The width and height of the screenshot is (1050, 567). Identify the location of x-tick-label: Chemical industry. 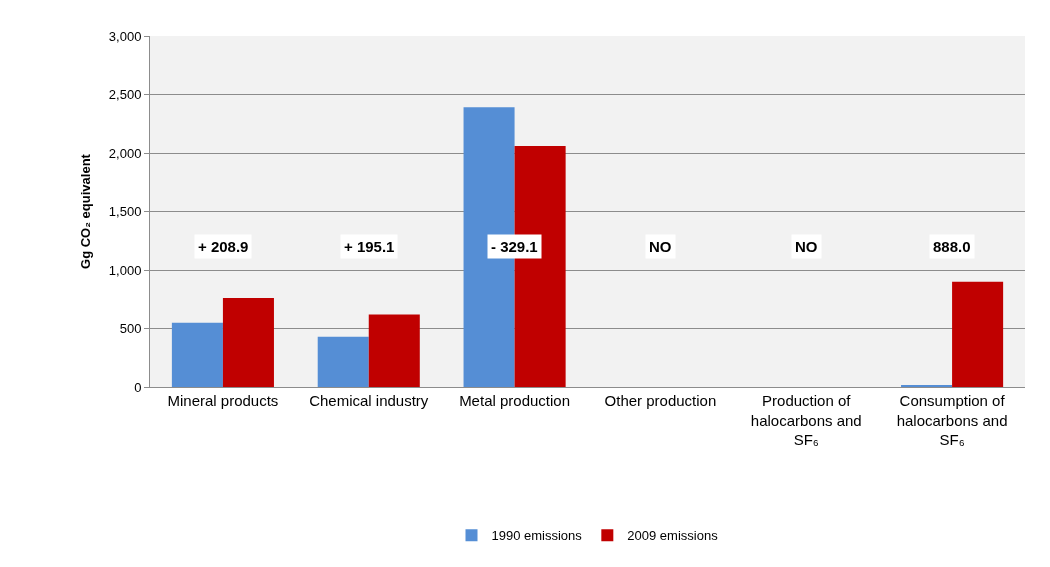
(369, 400).